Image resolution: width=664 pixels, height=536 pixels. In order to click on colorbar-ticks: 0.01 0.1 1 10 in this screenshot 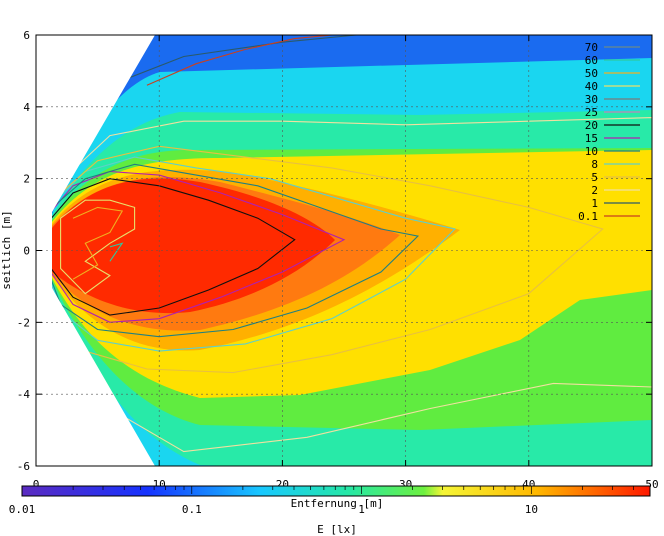, I will do `click(330, 501)`.